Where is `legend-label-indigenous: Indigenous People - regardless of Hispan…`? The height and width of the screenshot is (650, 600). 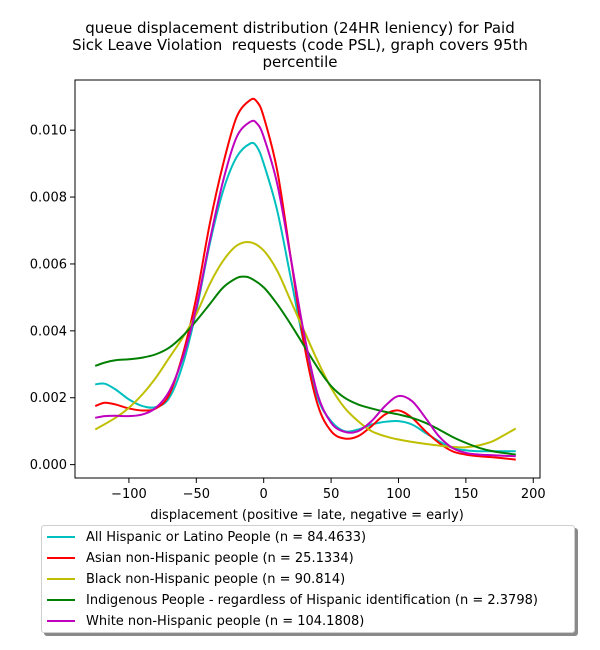
legend-label-indigenous: Indigenous People - regardless of Hispan… is located at coordinates (312, 600).